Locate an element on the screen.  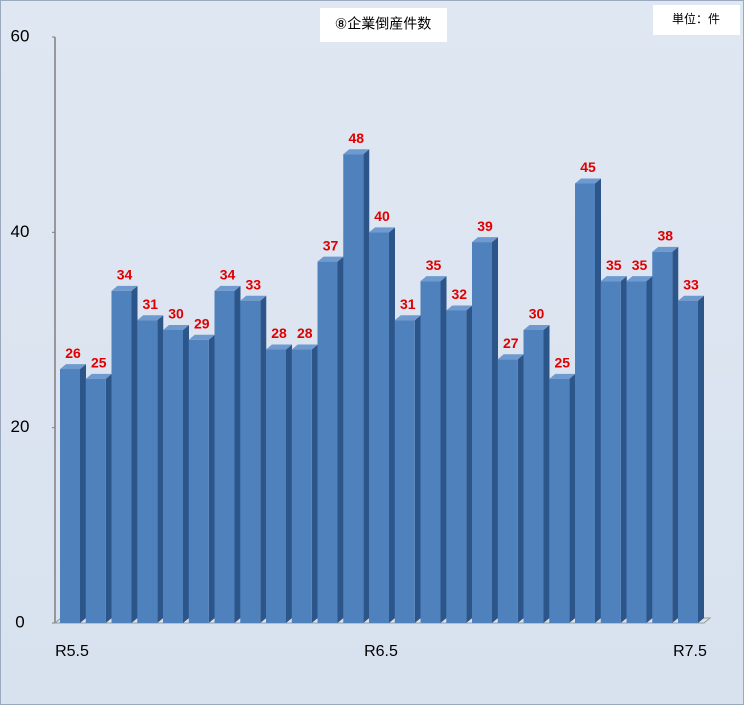
value-label: 48 is located at coordinates (356, 138).